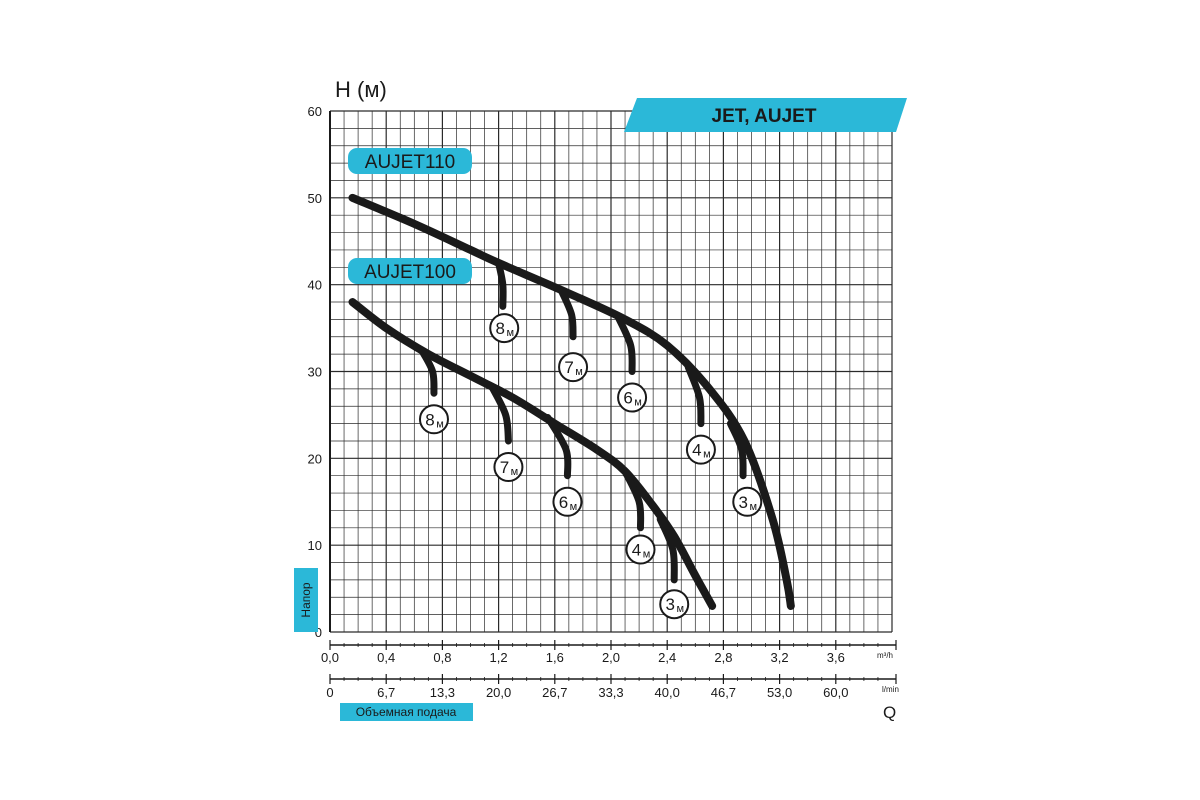 The image size is (1200, 800). What do you see at coordinates (611, 657) in the screenshot?
I see `x-tick-label: 2,0` at bounding box center [611, 657].